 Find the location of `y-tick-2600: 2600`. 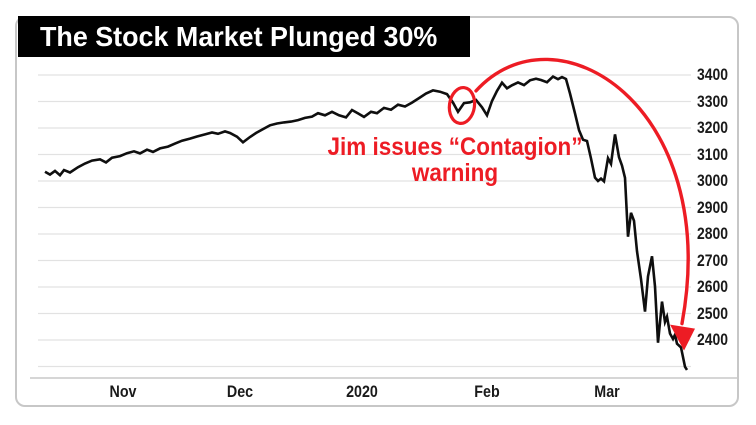

y-tick-2600: 2600 is located at coordinates (712, 286).